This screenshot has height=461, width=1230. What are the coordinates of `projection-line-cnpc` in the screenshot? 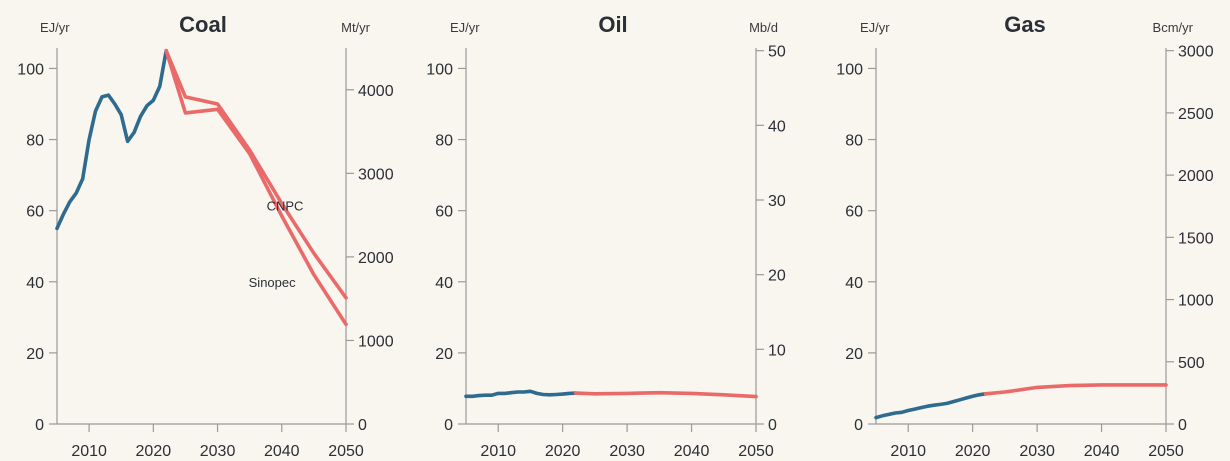 It's located at (256, 174).